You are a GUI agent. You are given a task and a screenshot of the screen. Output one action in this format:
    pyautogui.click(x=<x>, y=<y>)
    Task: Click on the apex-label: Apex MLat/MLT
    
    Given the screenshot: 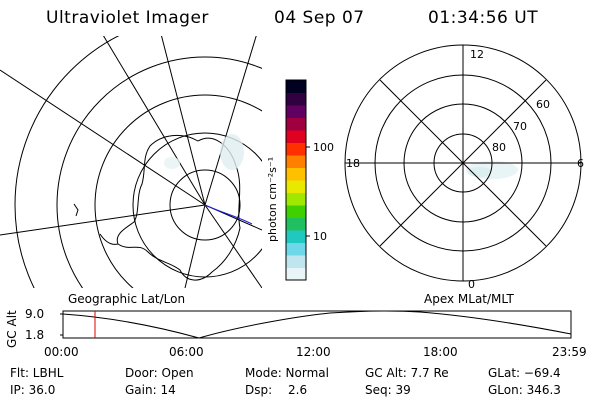 What is the action you would take?
    pyautogui.click(x=469, y=299)
    